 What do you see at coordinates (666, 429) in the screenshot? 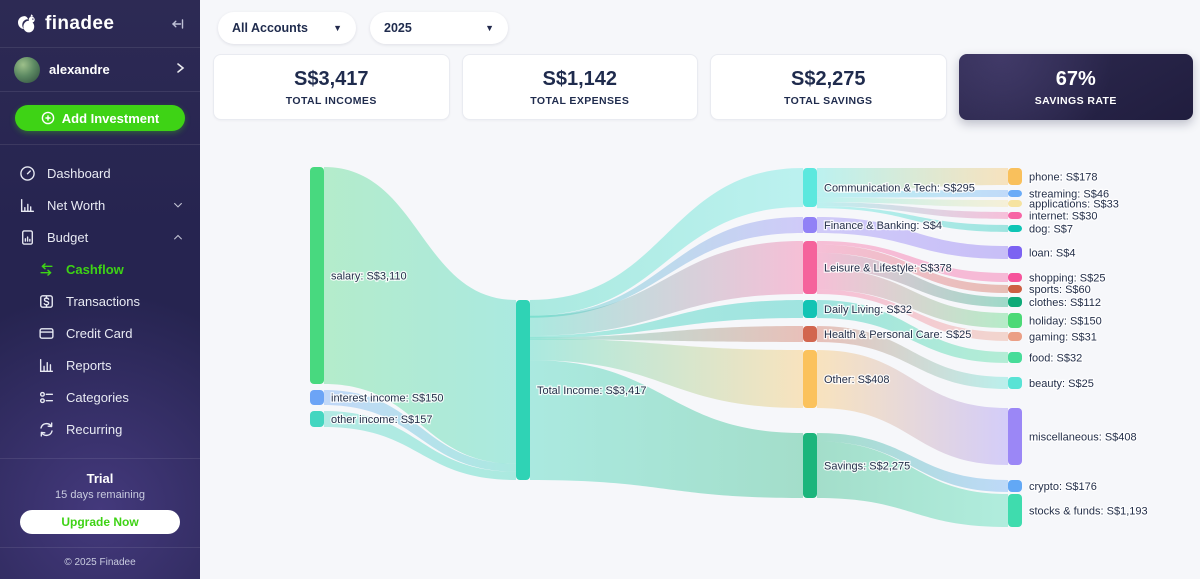
I see `sankey-link-total-savings` at bounding box center [666, 429].